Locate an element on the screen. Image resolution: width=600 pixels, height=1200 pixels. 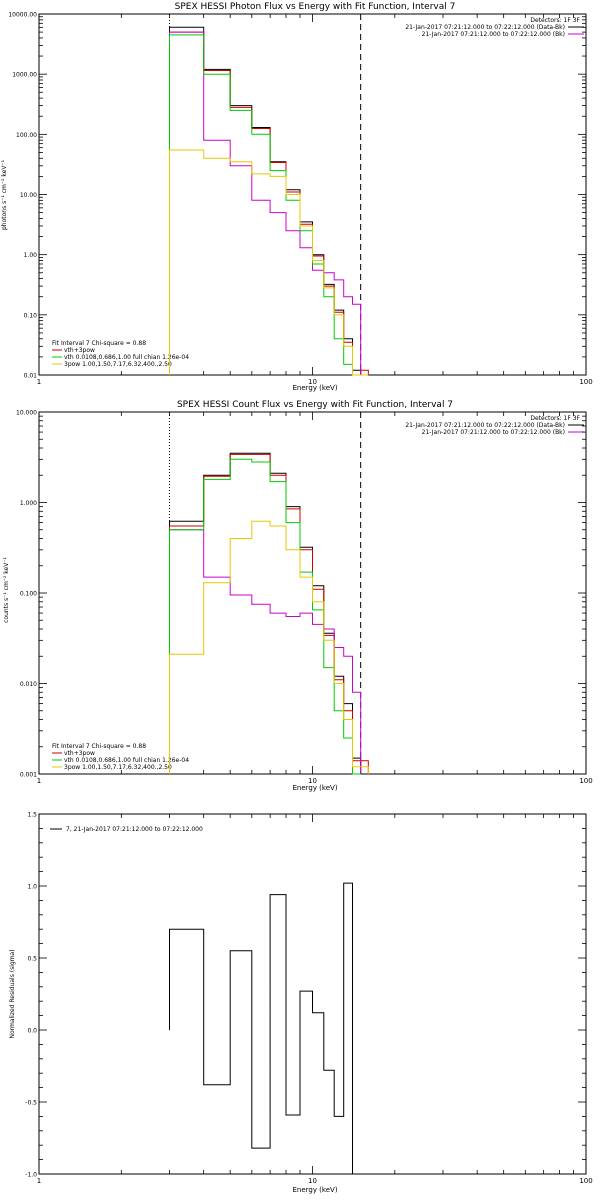
chart1-legend-vth3pow: vth+3pow is located at coordinates (79, 350).